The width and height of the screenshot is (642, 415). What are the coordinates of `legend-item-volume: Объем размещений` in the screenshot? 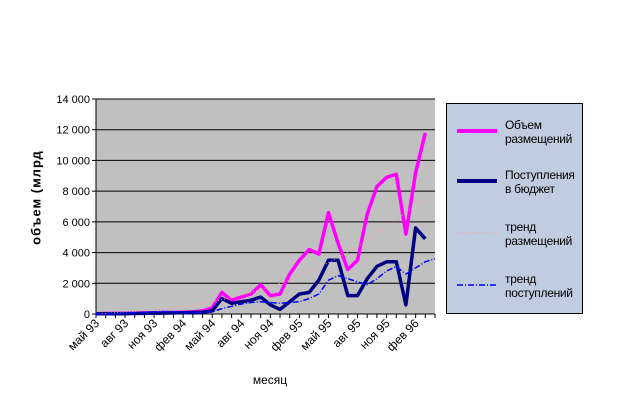 It's located at (517, 134).